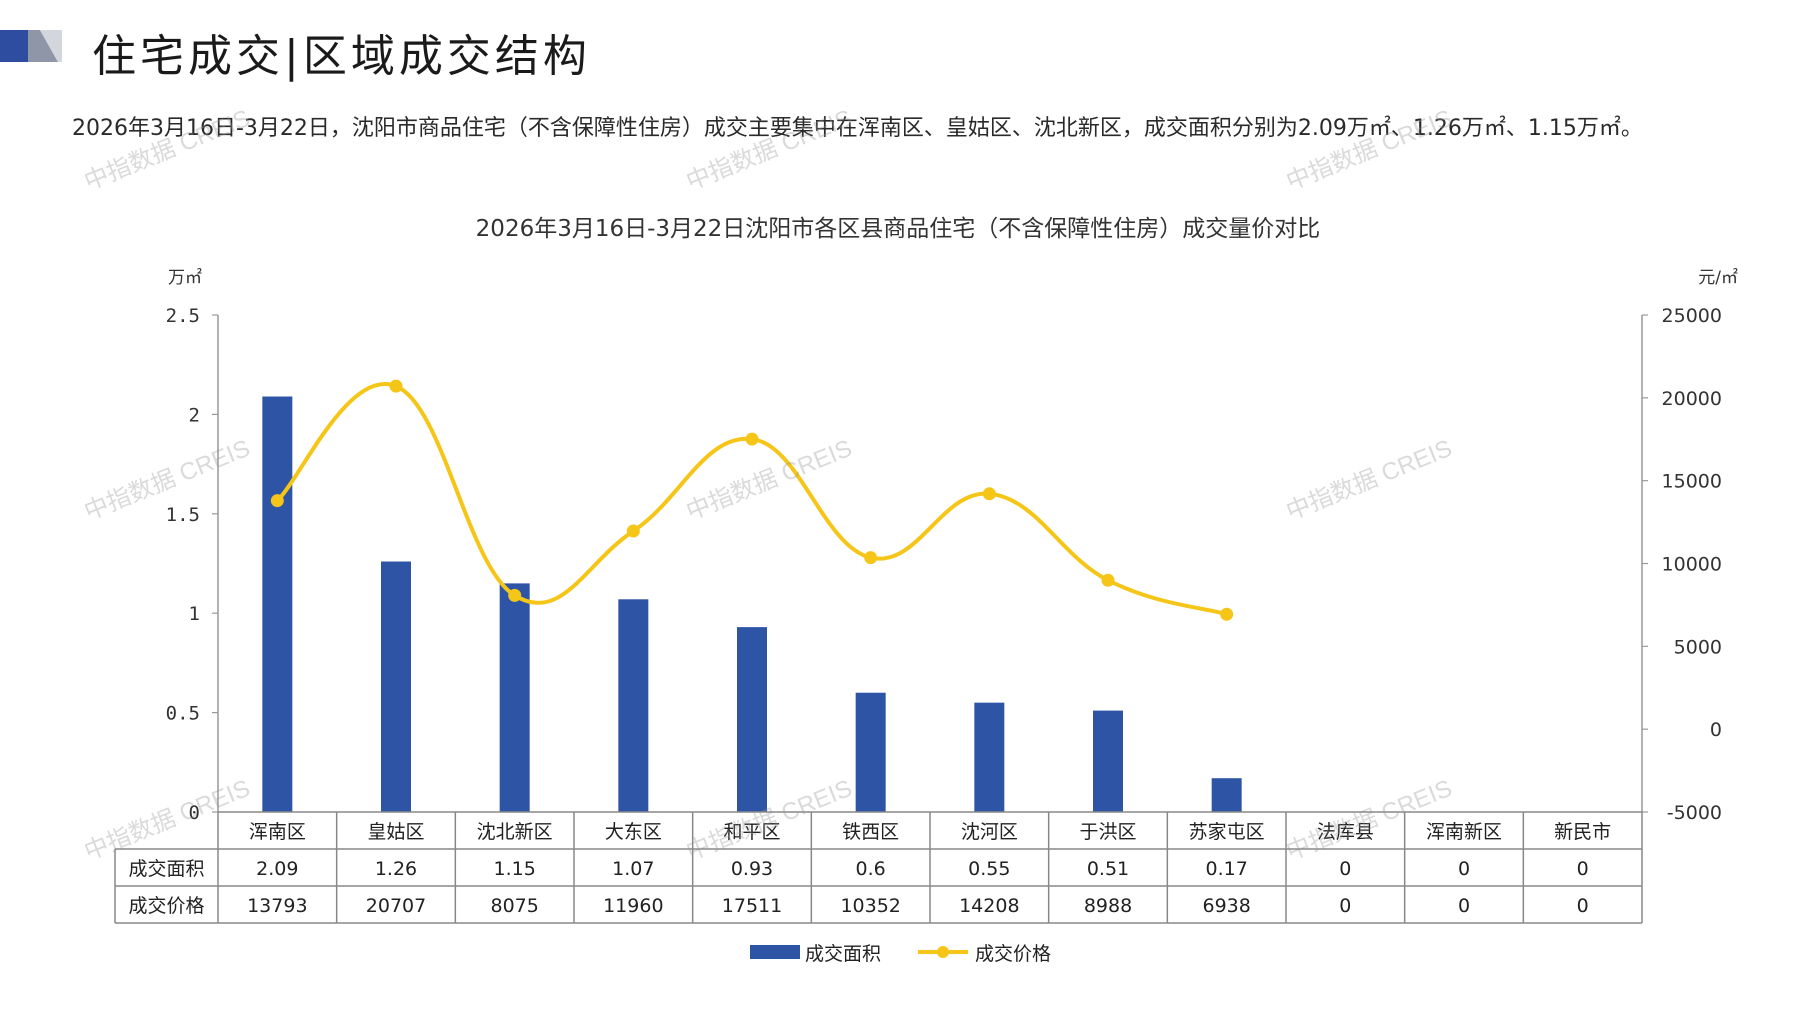  Describe the element at coordinates (752, 439) in the screenshot. I see `price-point-和平区` at that location.